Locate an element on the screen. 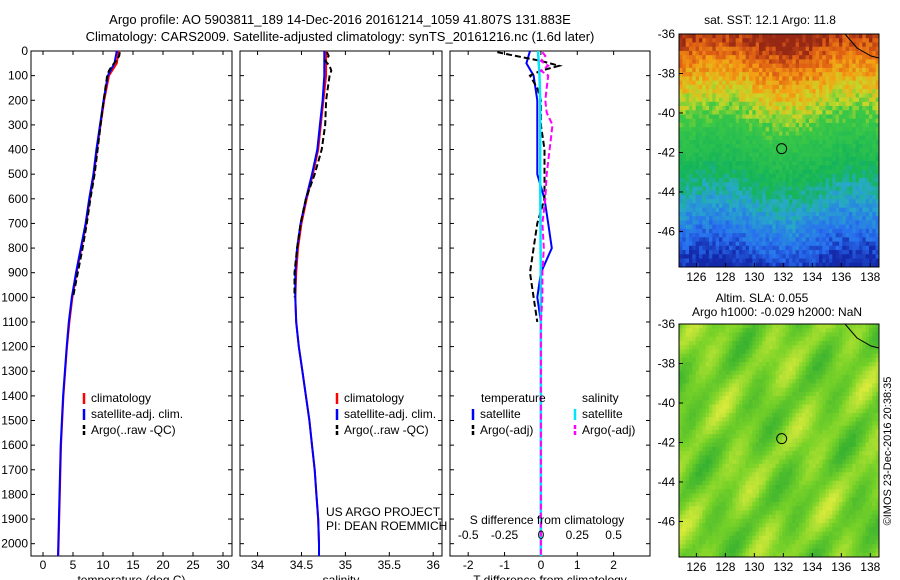 The image size is (900, 580). map-frame is located at coordinates (779, 150).